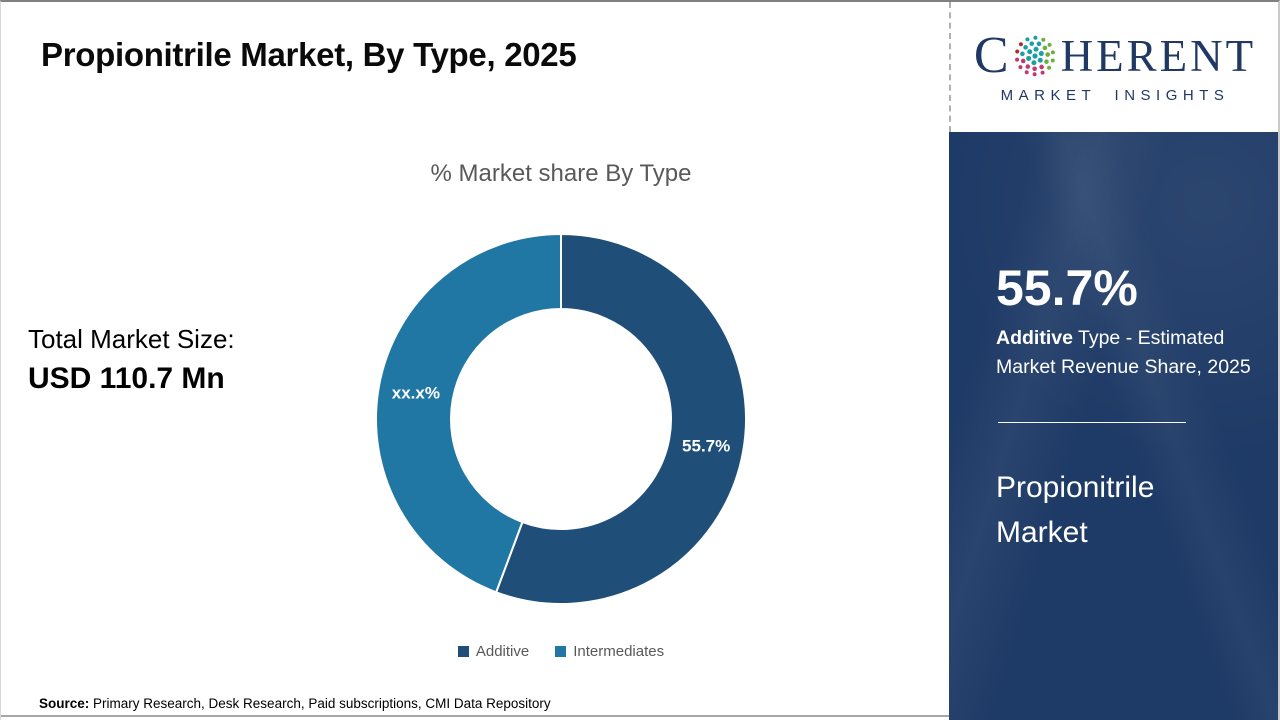 The height and width of the screenshot is (720, 1280). What do you see at coordinates (468, 413) in the screenshot?
I see `donut-segment-intermediates` at bounding box center [468, 413].